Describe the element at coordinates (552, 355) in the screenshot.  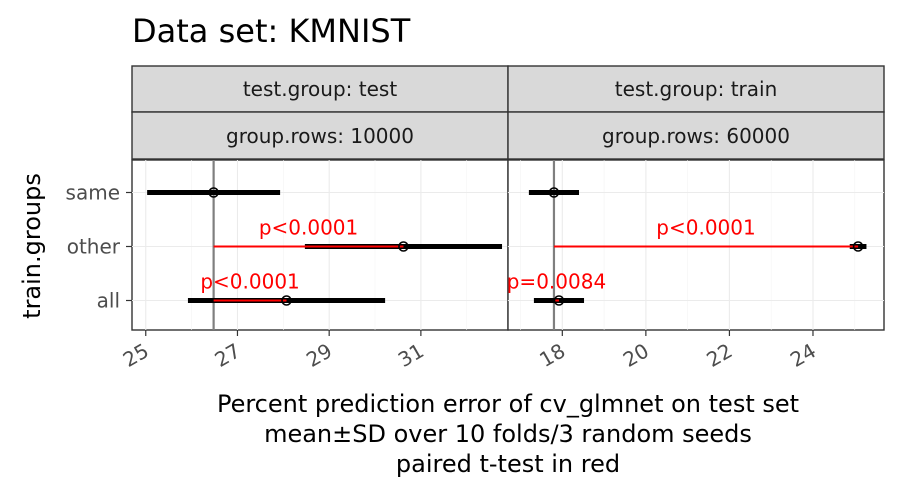
I see `x-tick-label: 18` at that location.